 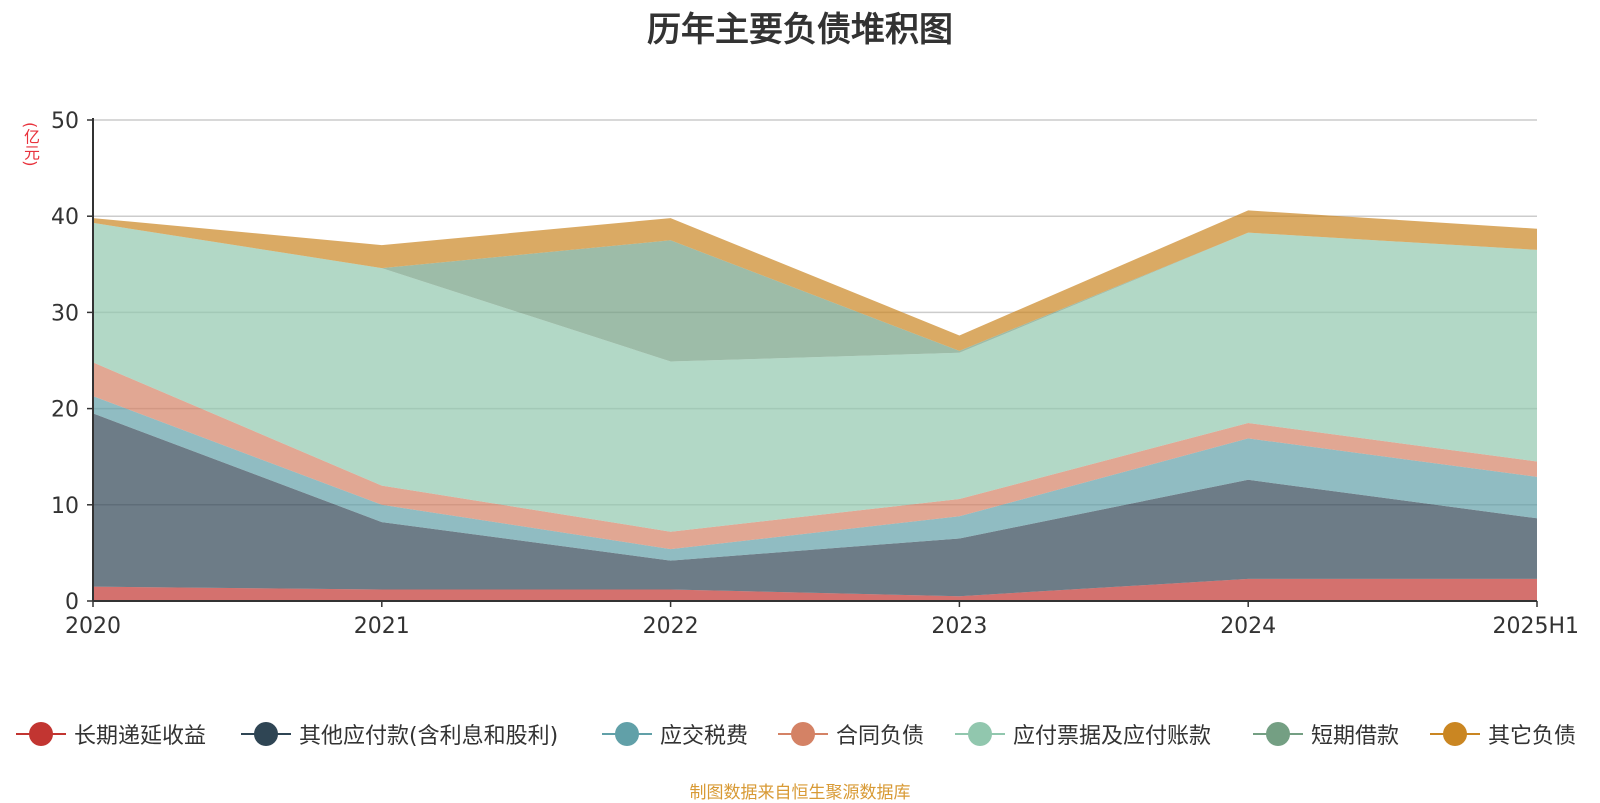 What do you see at coordinates (800, 30) in the screenshot?
I see `chart-title: 历年主要负债堆积图` at bounding box center [800, 30].